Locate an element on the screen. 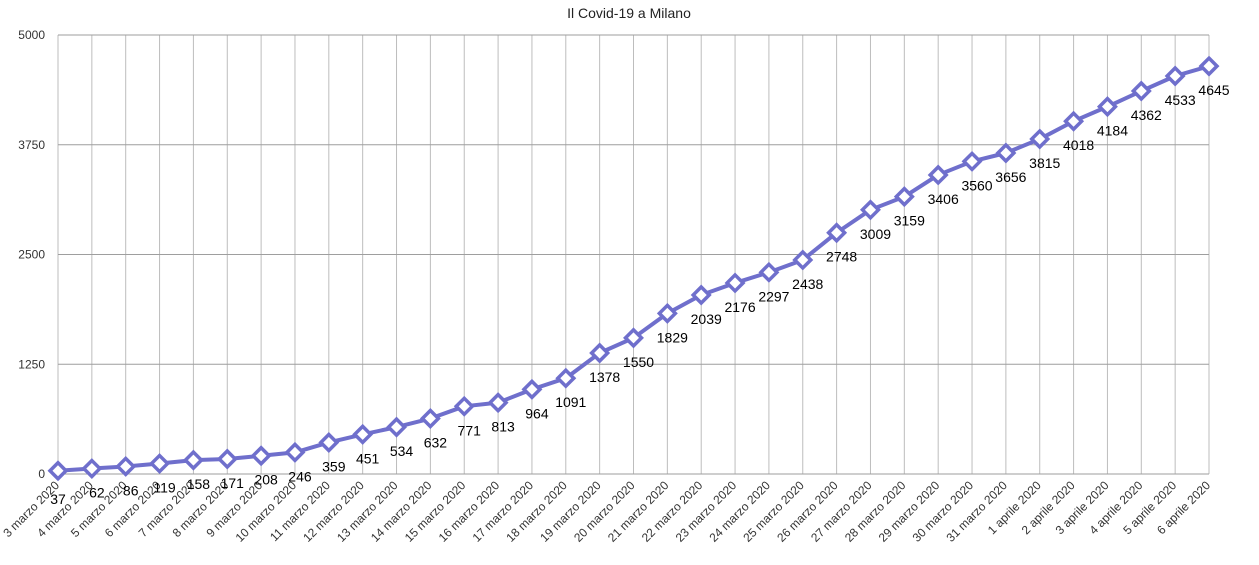 This screenshot has height=565, width=1259. y-tick-label: 2500 is located at coordinates (31, 255).